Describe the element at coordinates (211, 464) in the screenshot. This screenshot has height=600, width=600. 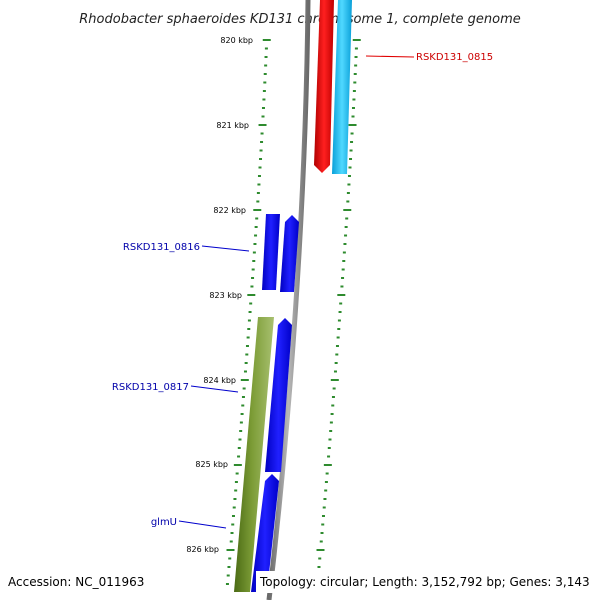
I see `tick-label-825: 825 kbp` at that location.